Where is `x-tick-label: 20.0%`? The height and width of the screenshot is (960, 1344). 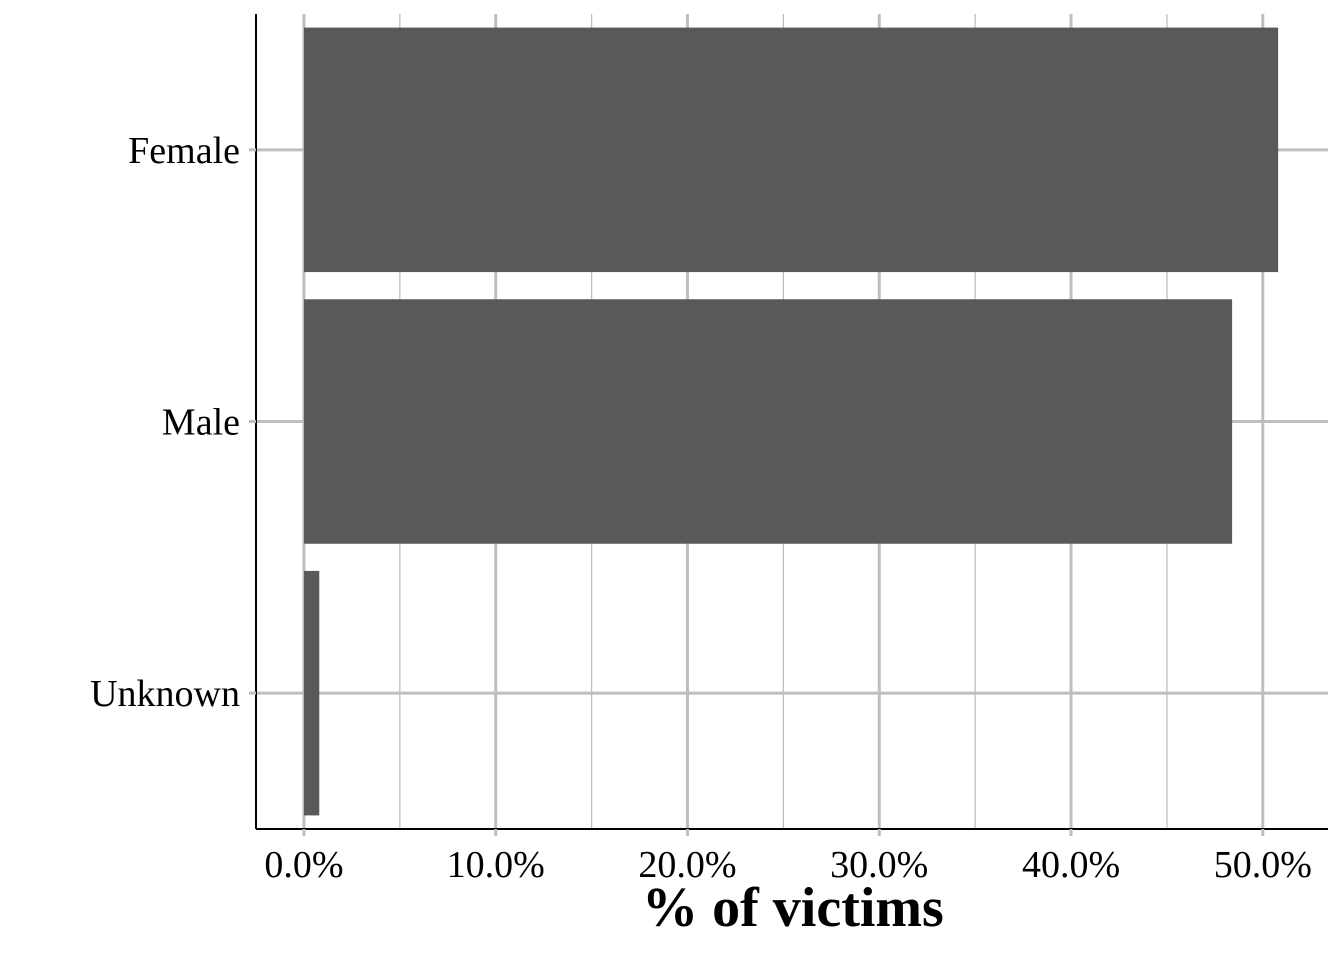
x-tick-label: 20.0% is located at coordinates (687, 865).